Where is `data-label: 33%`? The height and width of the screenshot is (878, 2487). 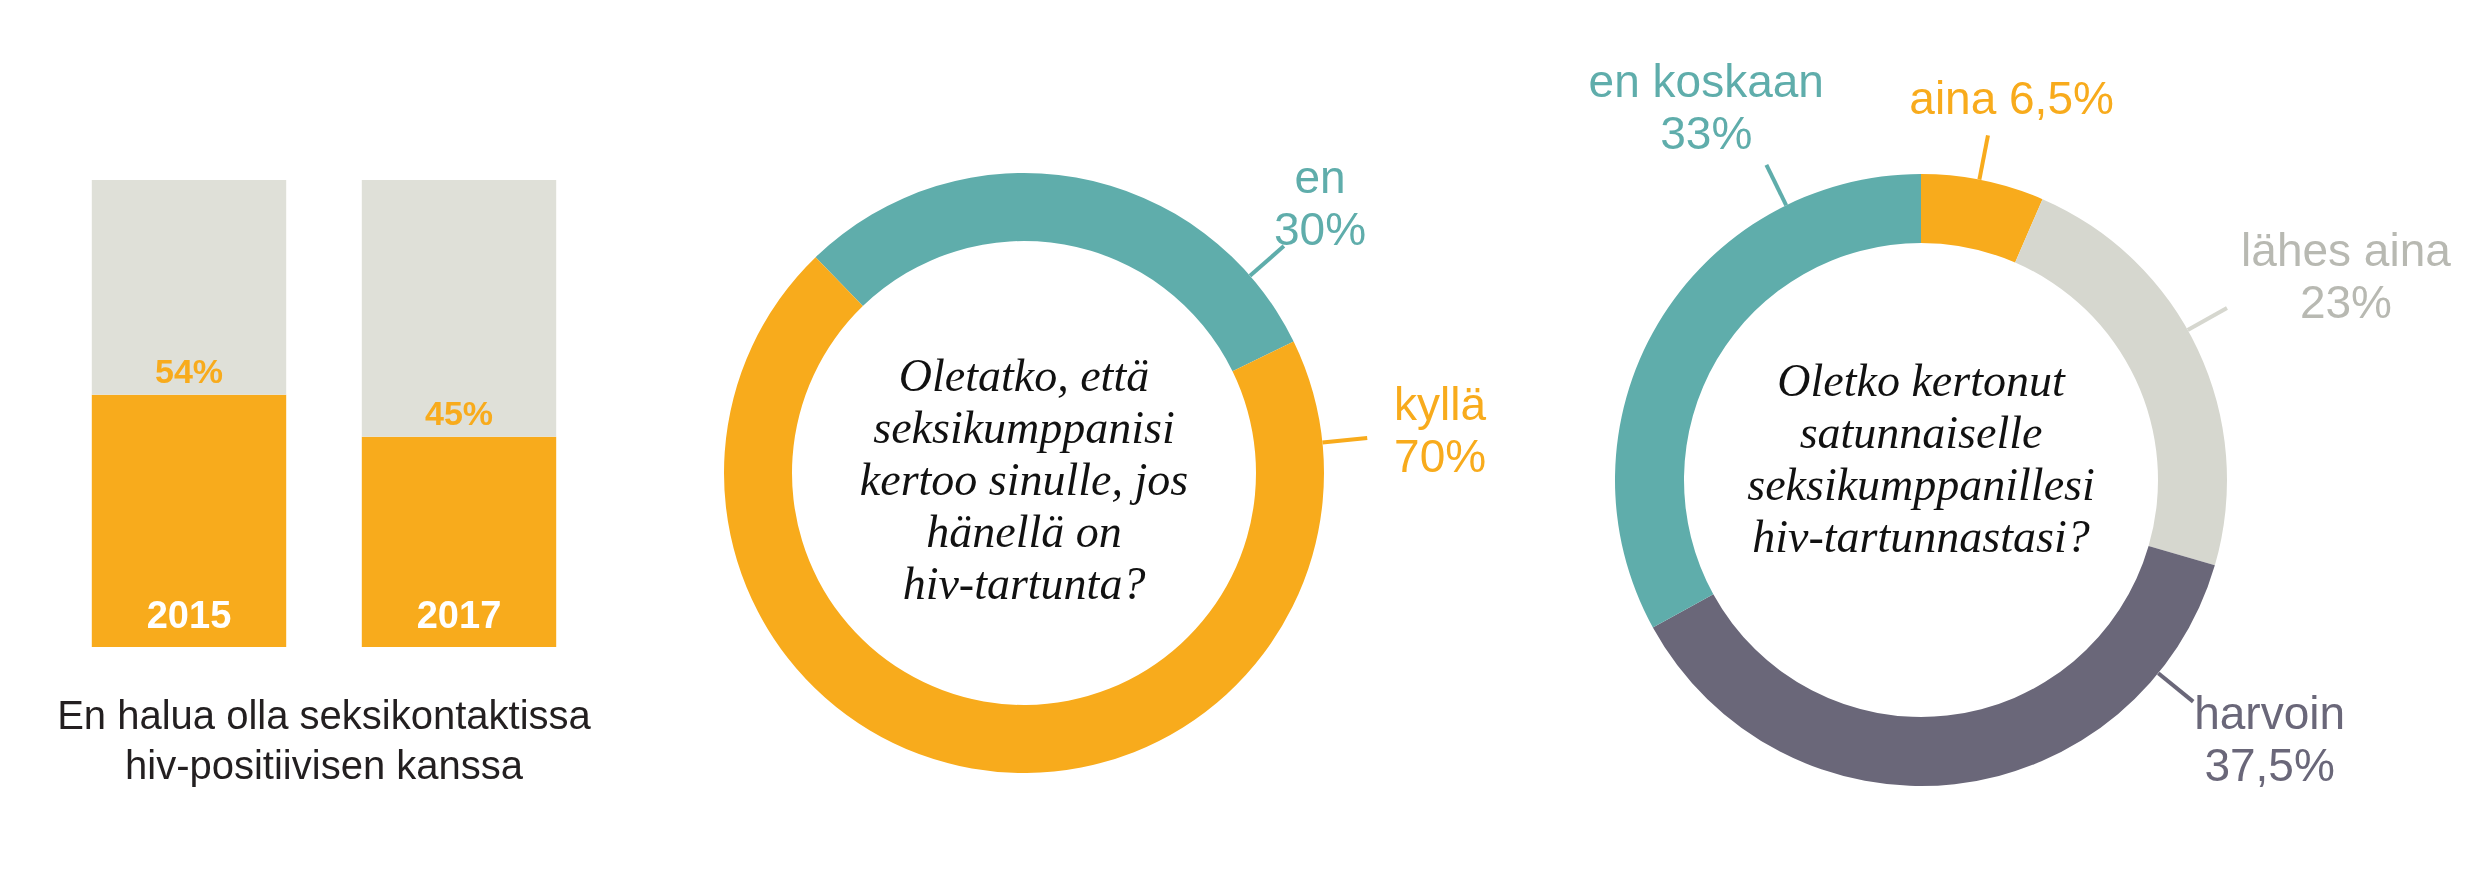
data-label: 33% is located at coordinates (1706, 133).